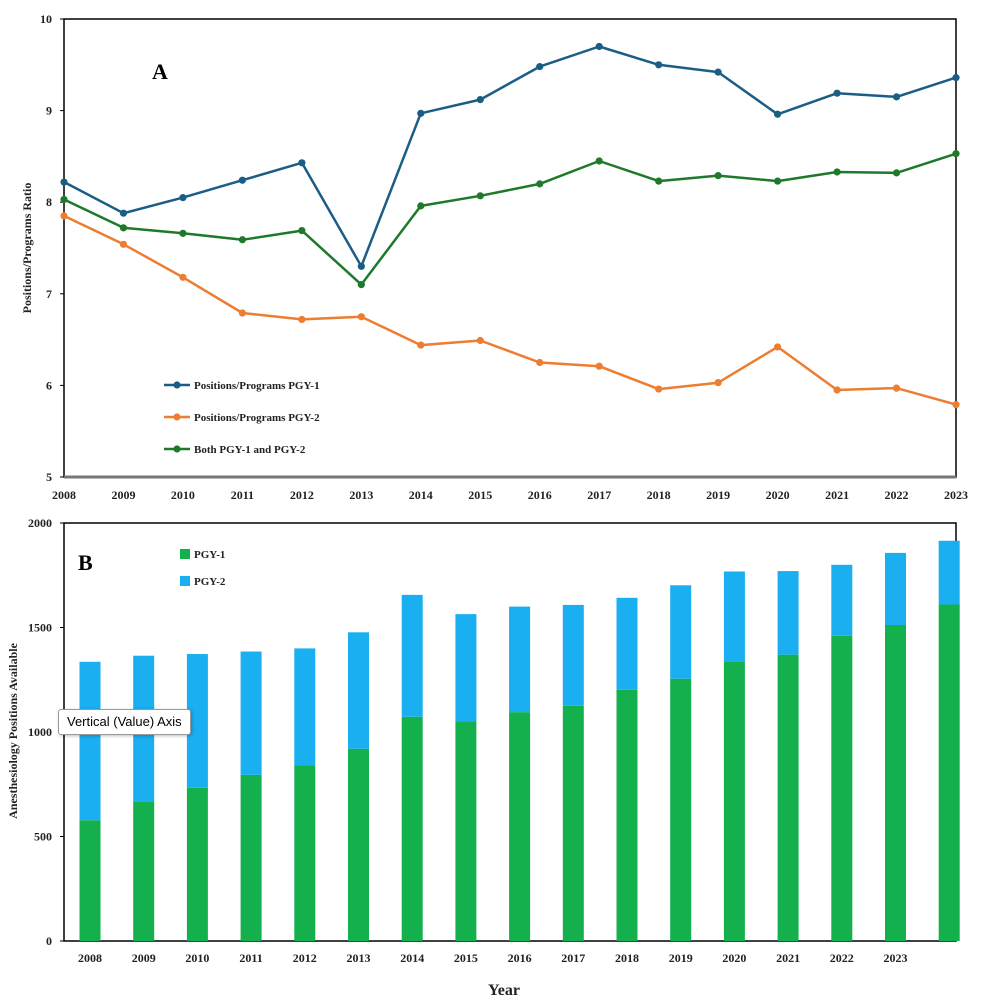 This screenshot has height=1008, width=986. I want to click on axis-tooltip: Vertical (Value) Axis, so click(124, 722).